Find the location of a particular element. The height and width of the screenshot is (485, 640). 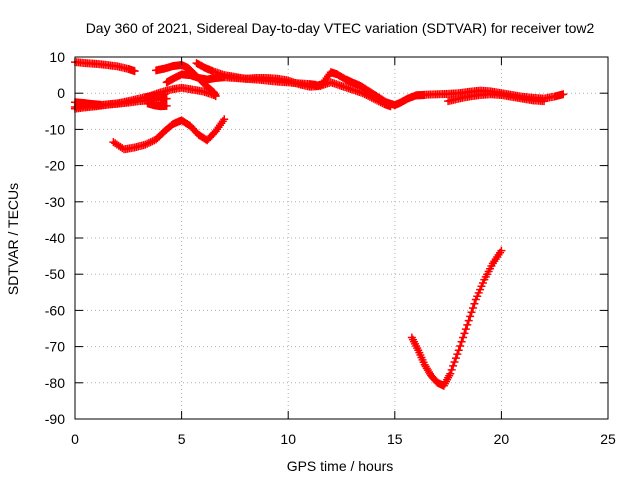

y-tick-label: 10 is located at coordinates (57, 57).